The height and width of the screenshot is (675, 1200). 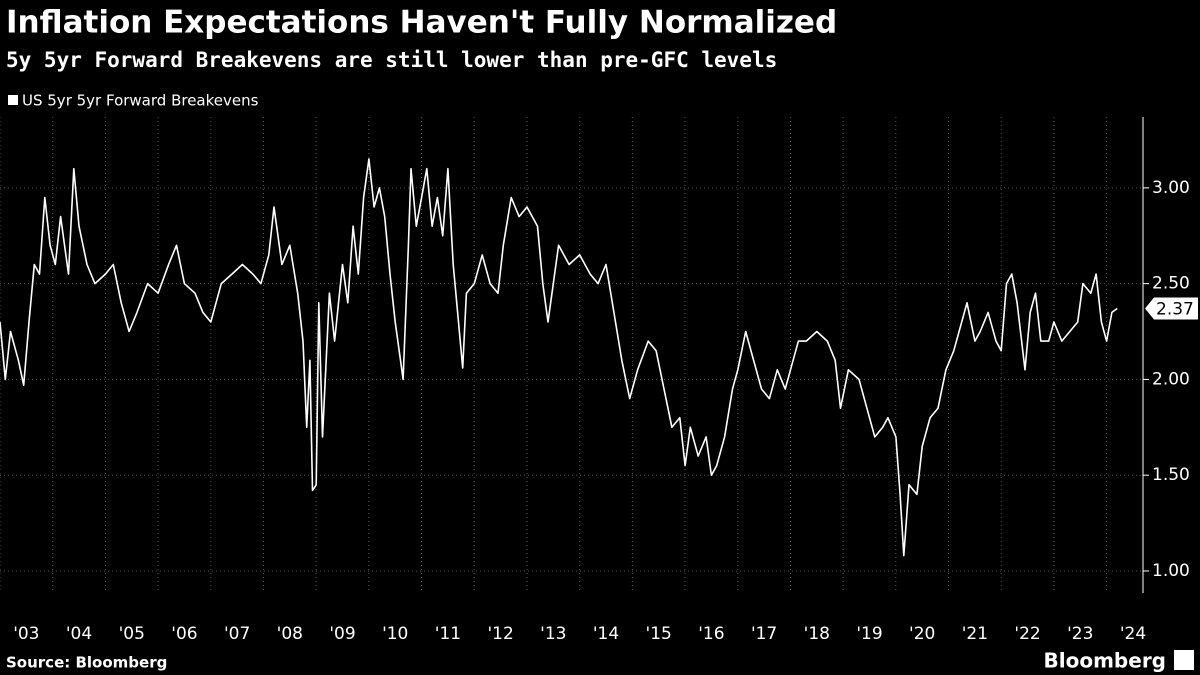 What do you see at coordinates (975, 634) in the screenshot?
I see `x-tick-label: '21` at bounding box center [975, 634].